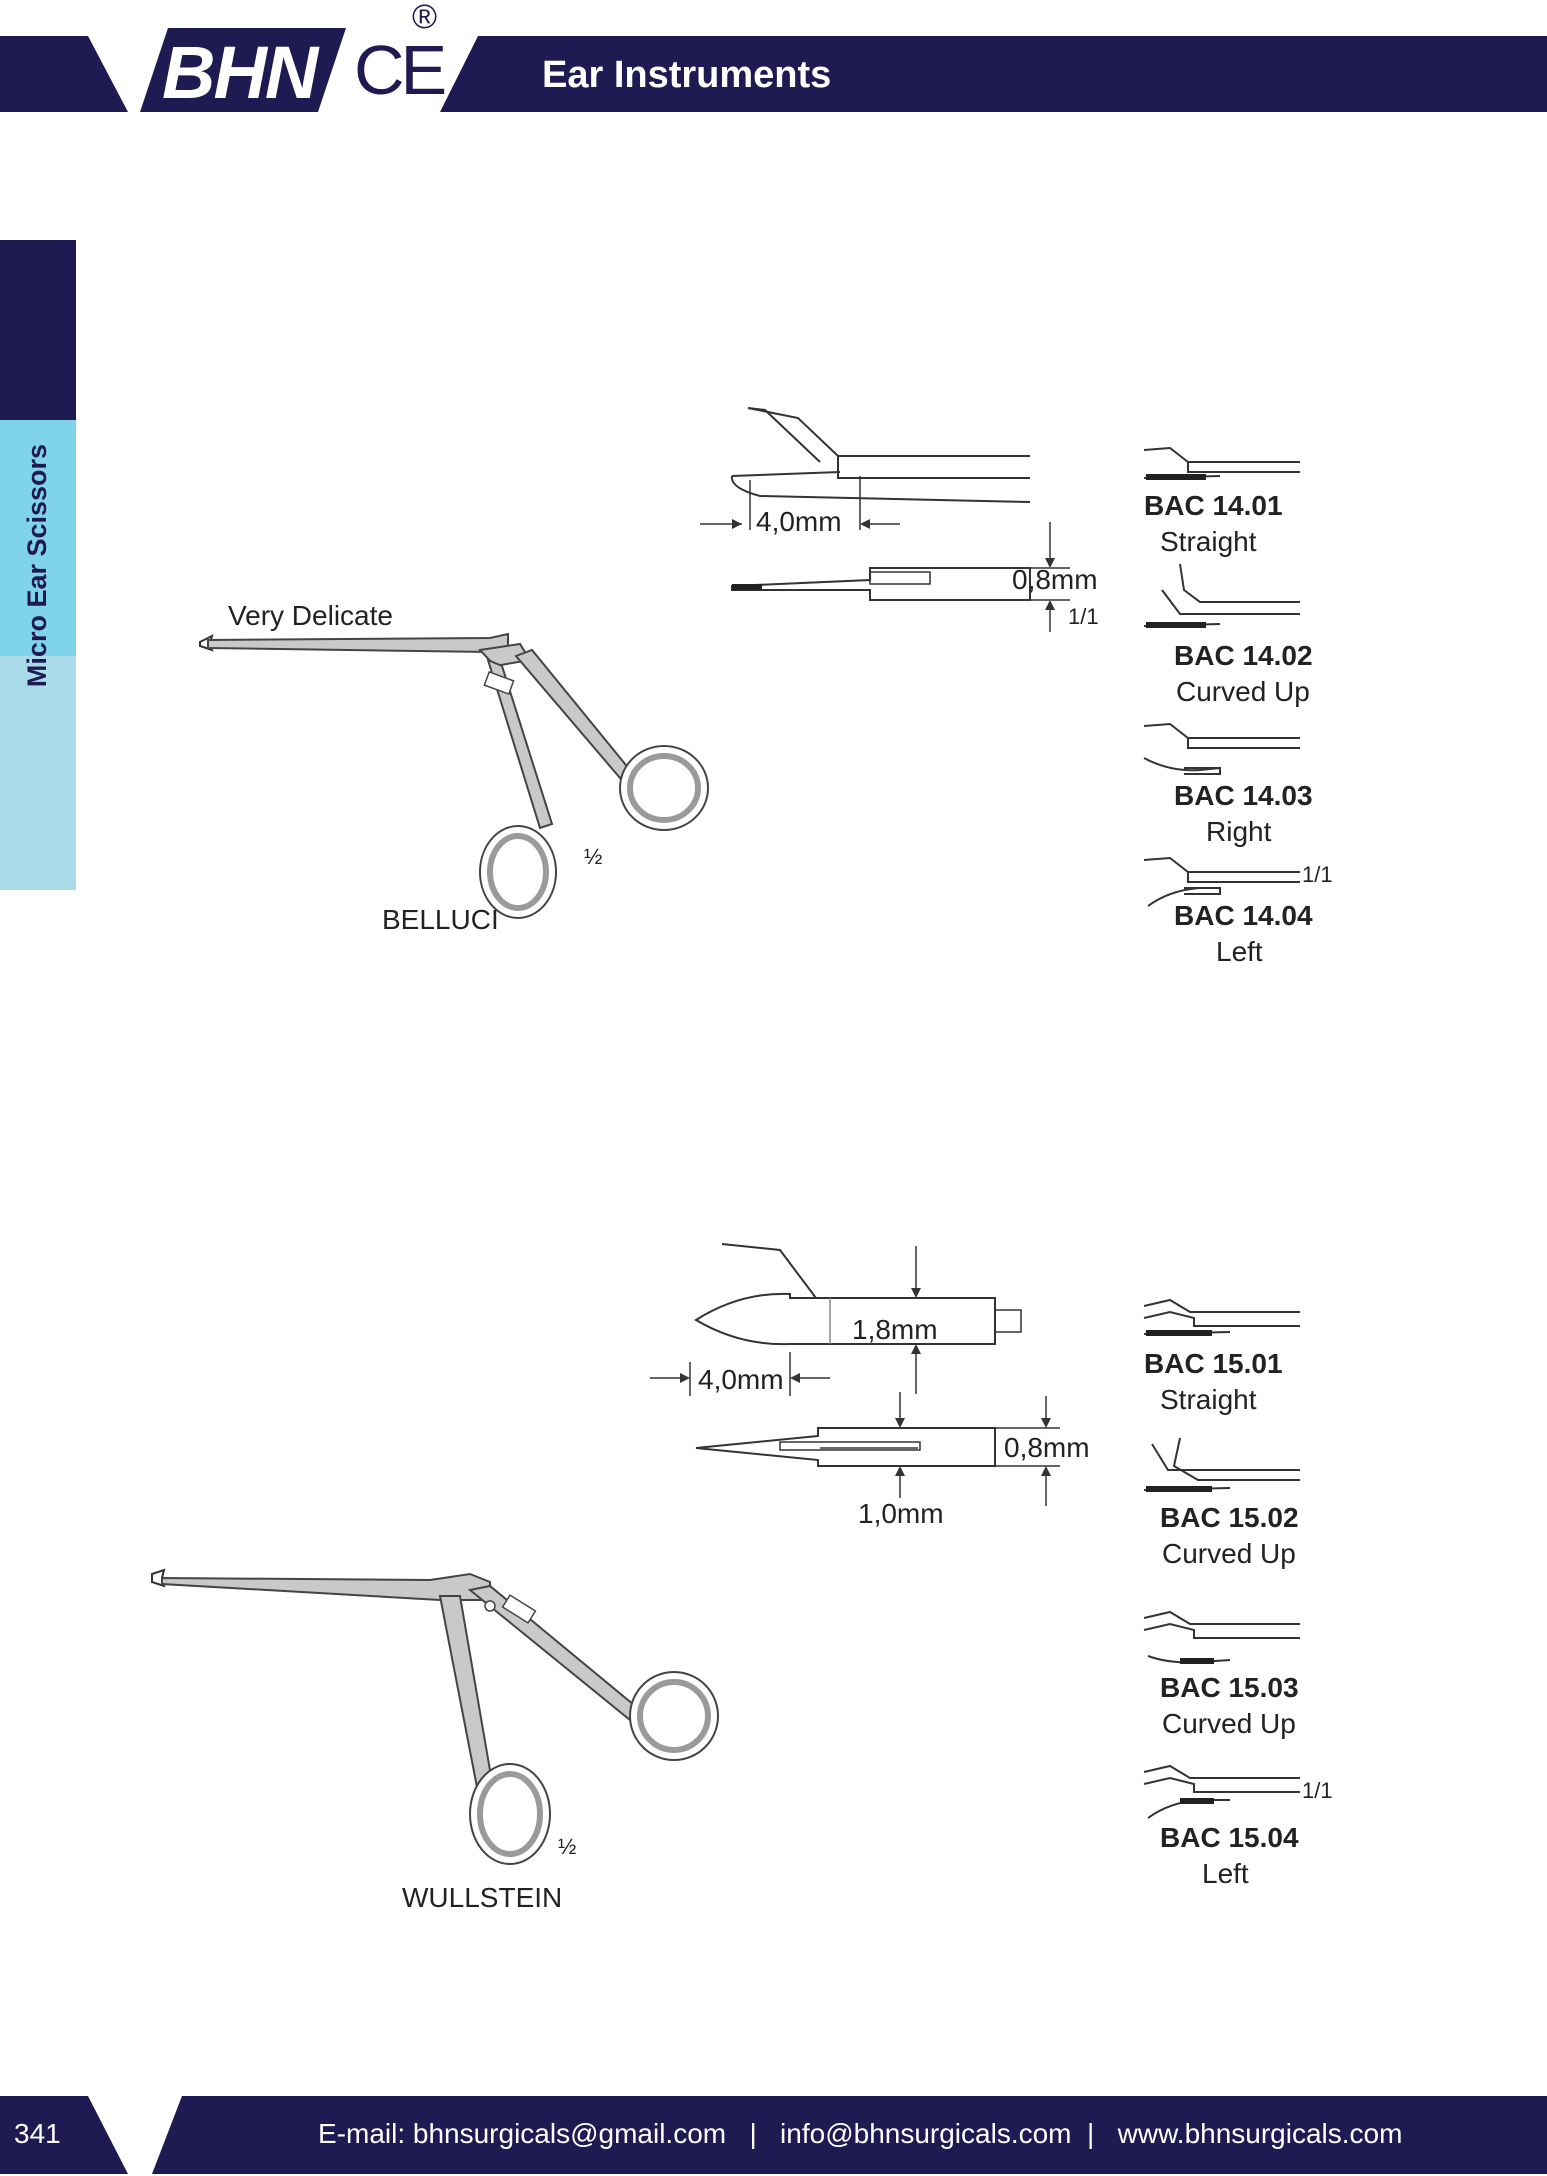 The image size is (1547, 2176). I want to click on belluci-half-scale: ½, so click(593, 856).